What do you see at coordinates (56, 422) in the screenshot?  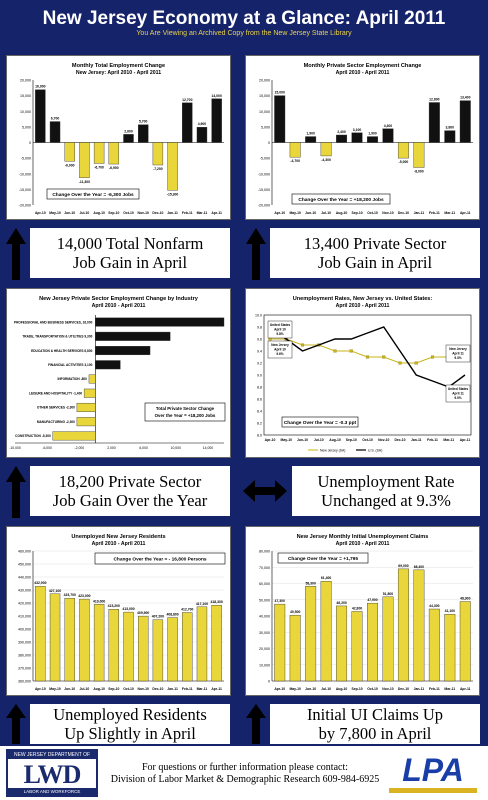 I see `category-label: MANUFACTURING -2,300` at bounding box center [56, 422].